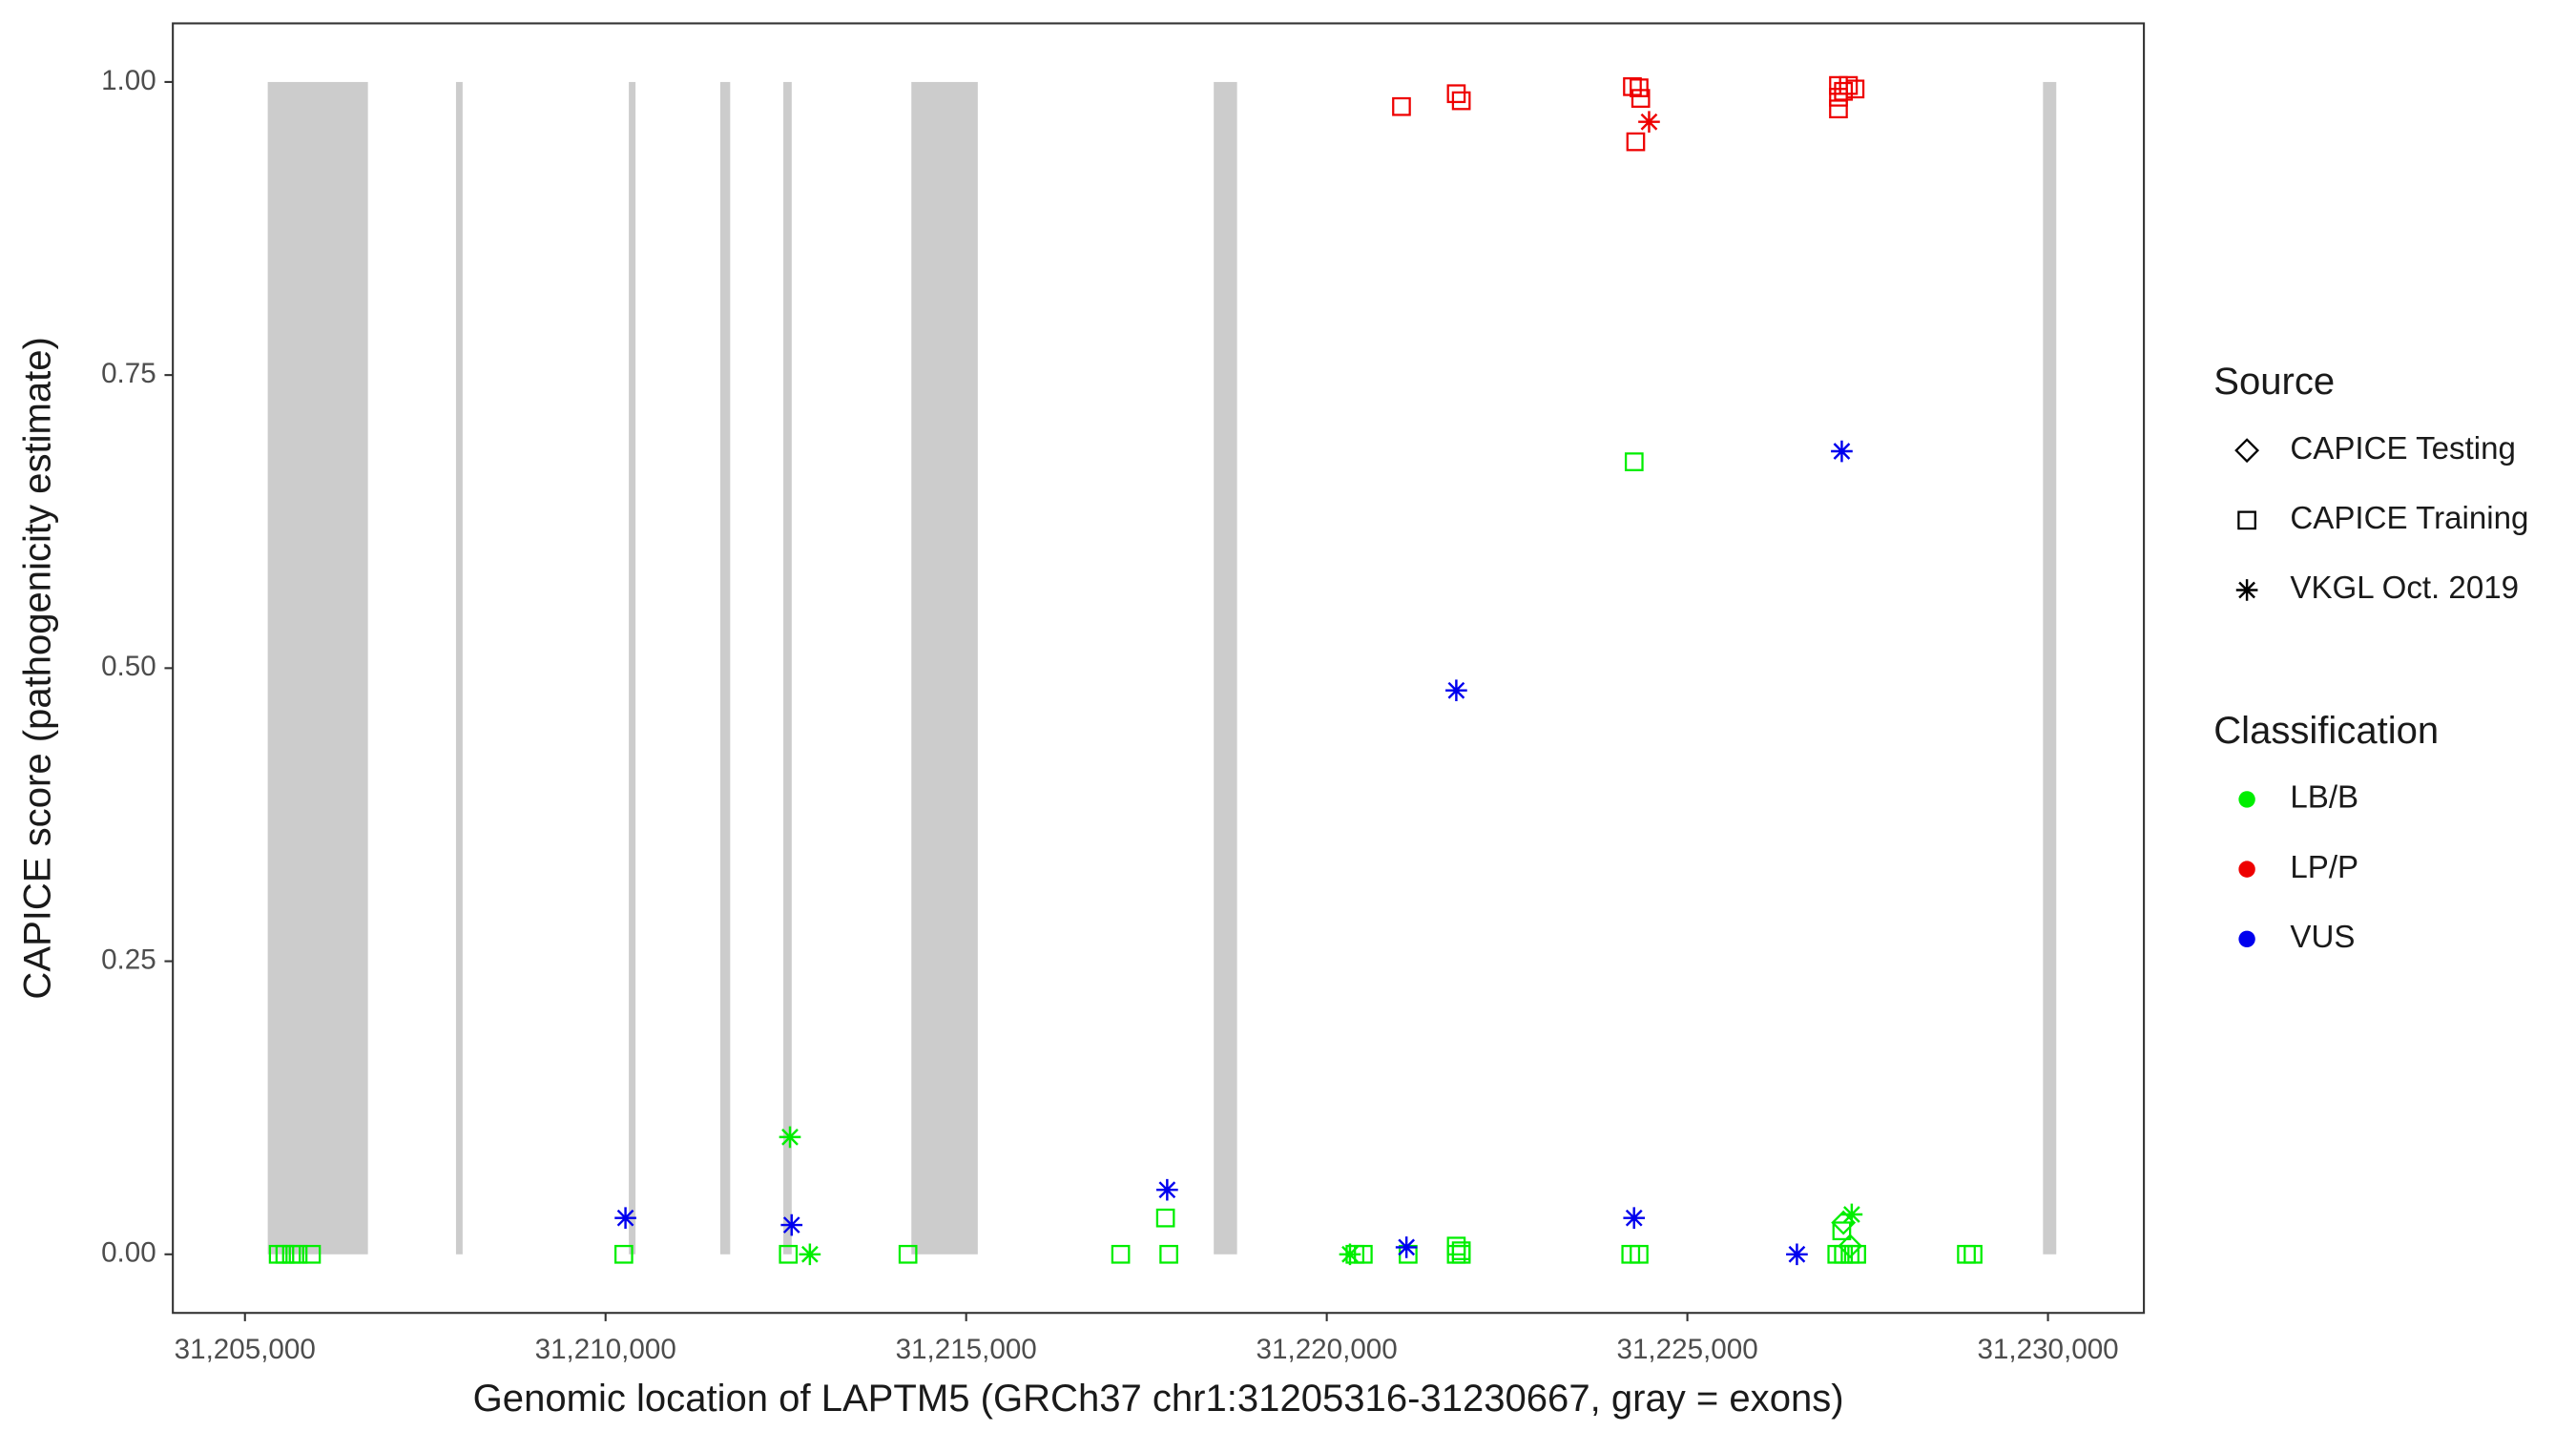 The width and height of the screenshot is (2576, 1431). Describe the element at coordinates (2404, 588) in the screenshot. I see `legend-label: VKGL Oct. 2019` at that location.